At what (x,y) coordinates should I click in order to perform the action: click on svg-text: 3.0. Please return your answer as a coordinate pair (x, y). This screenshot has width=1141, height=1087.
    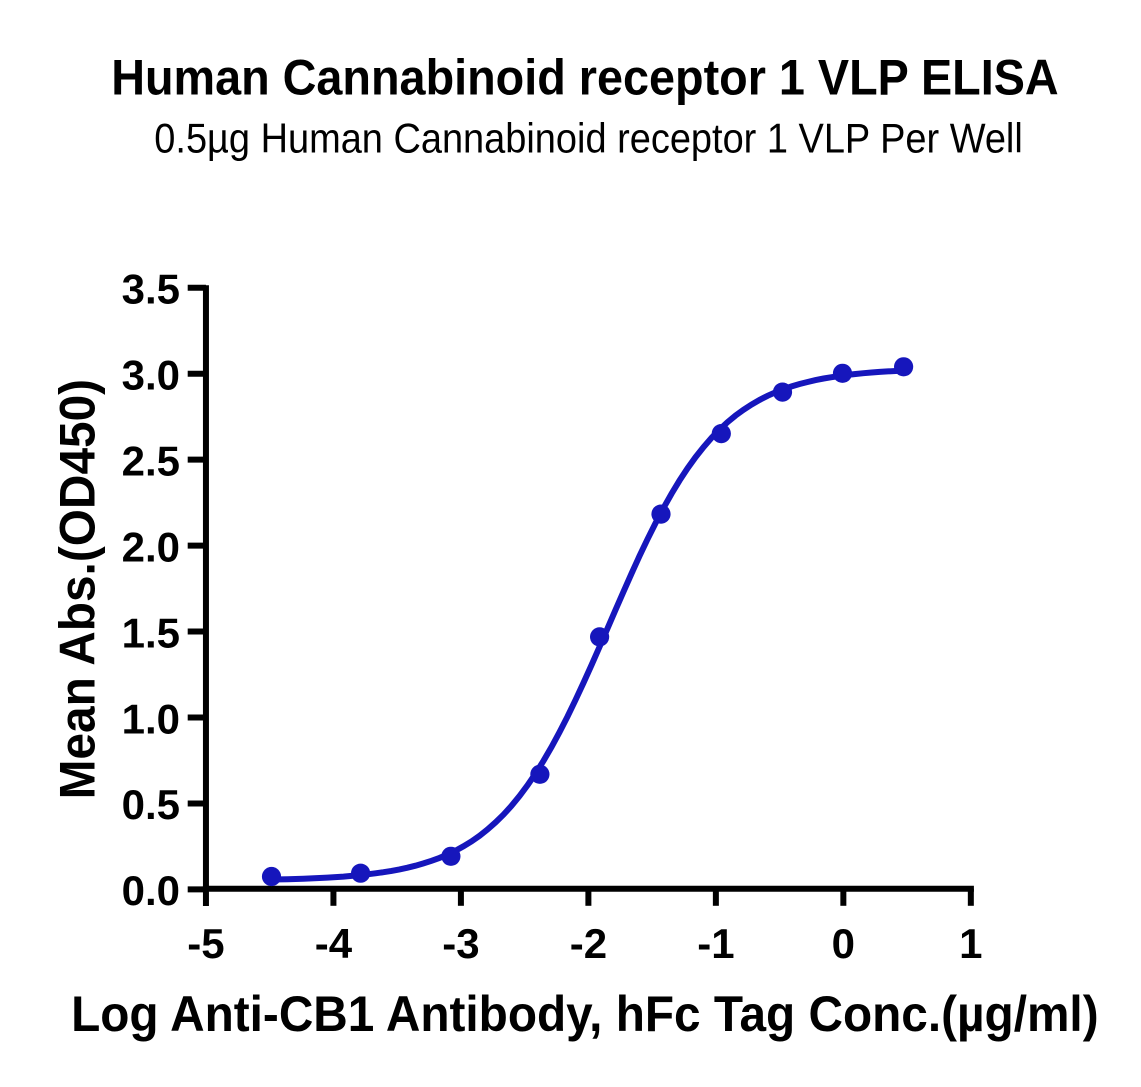
    Looking at the image, I should click on (151, 375).